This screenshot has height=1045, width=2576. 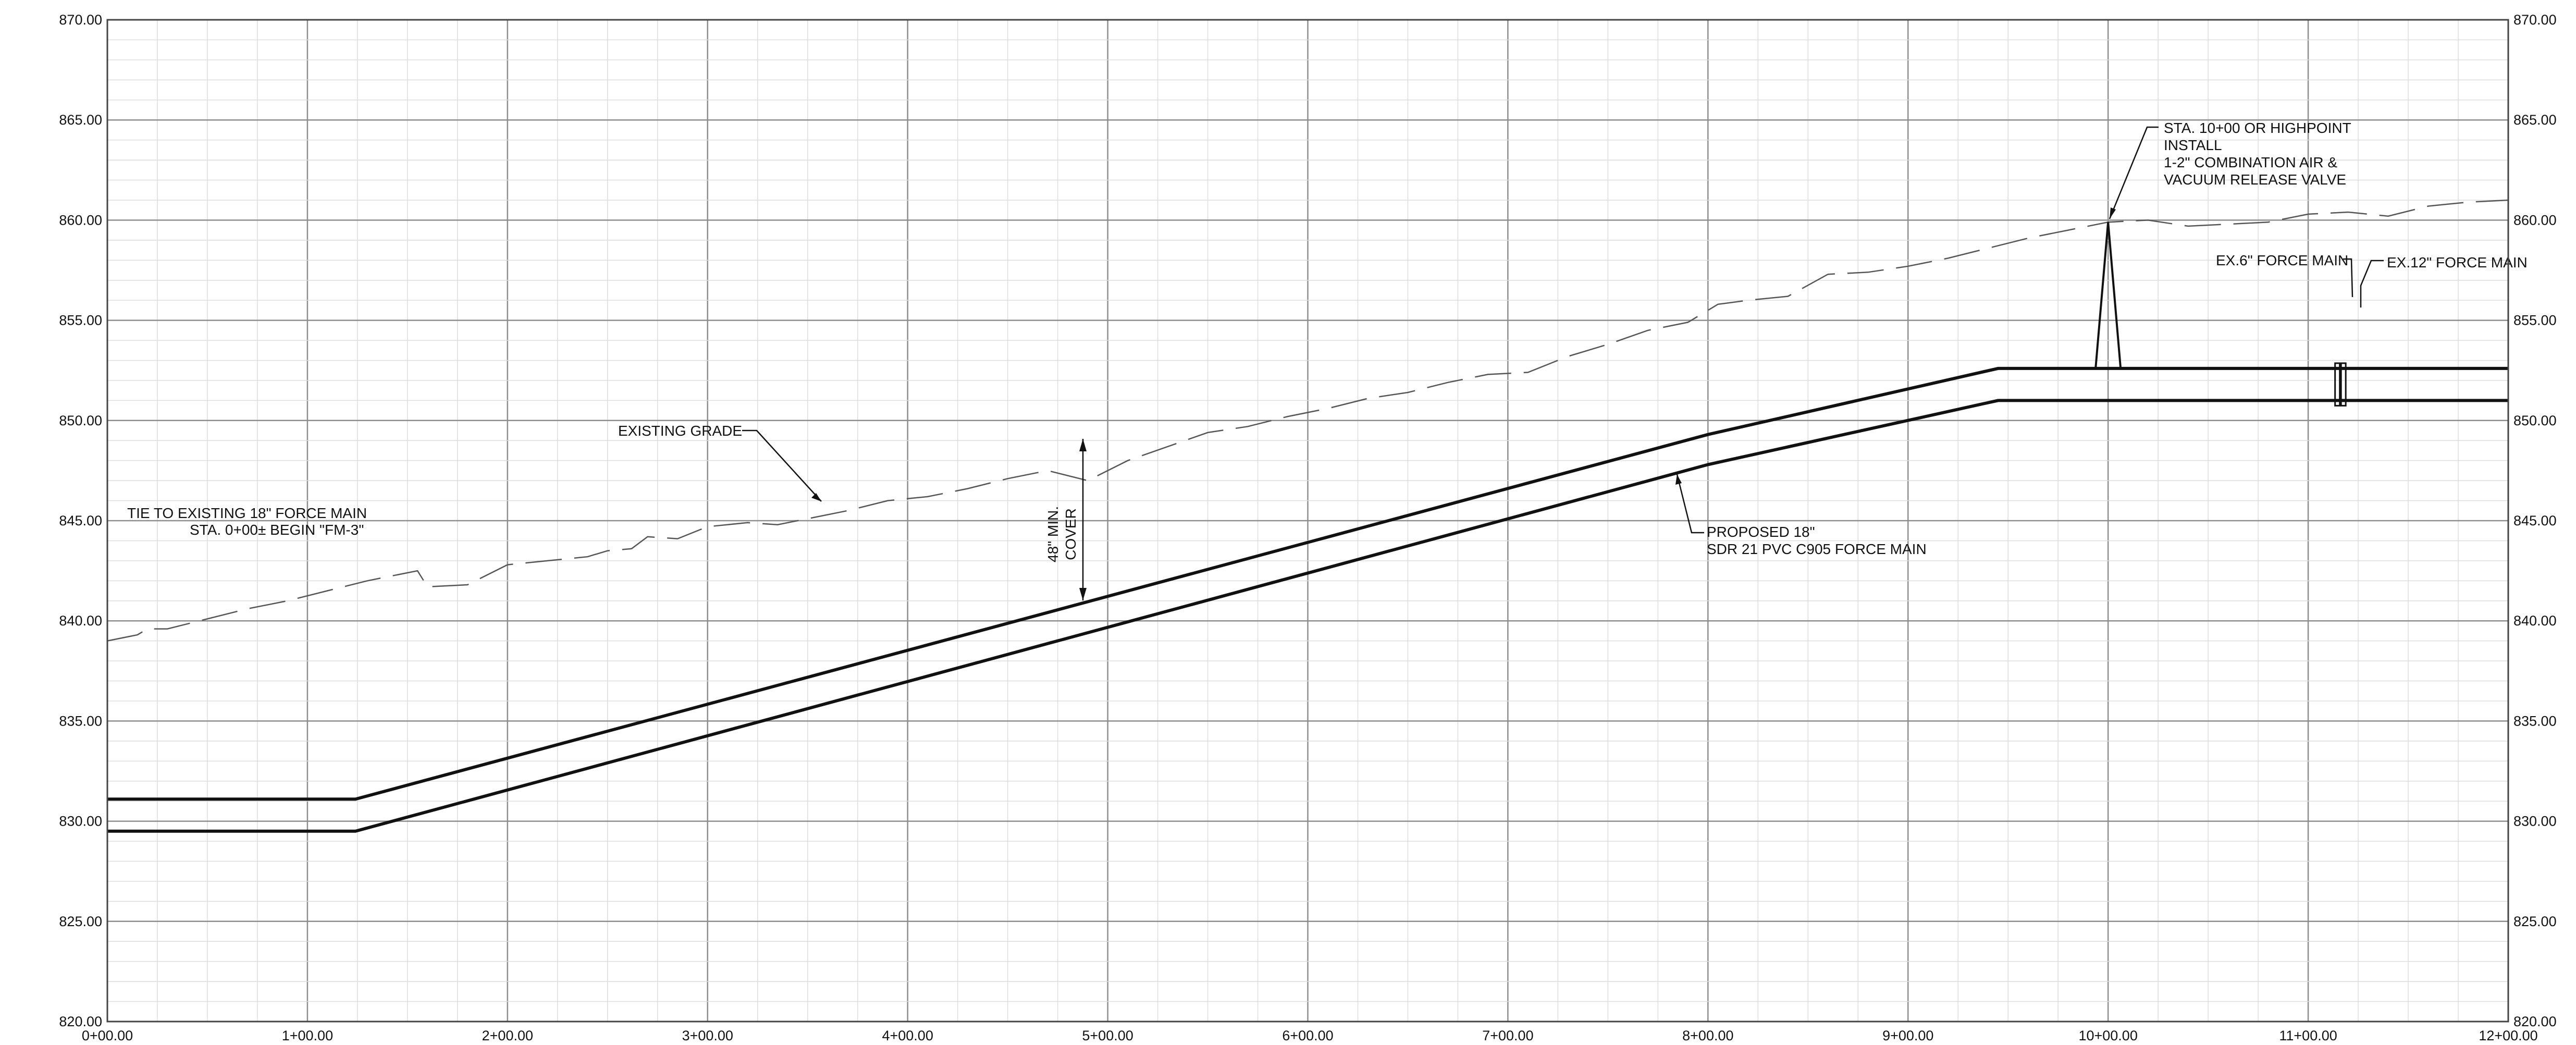 I want to click on min-cover-line2: COVER, so click(x=1071, y=534).